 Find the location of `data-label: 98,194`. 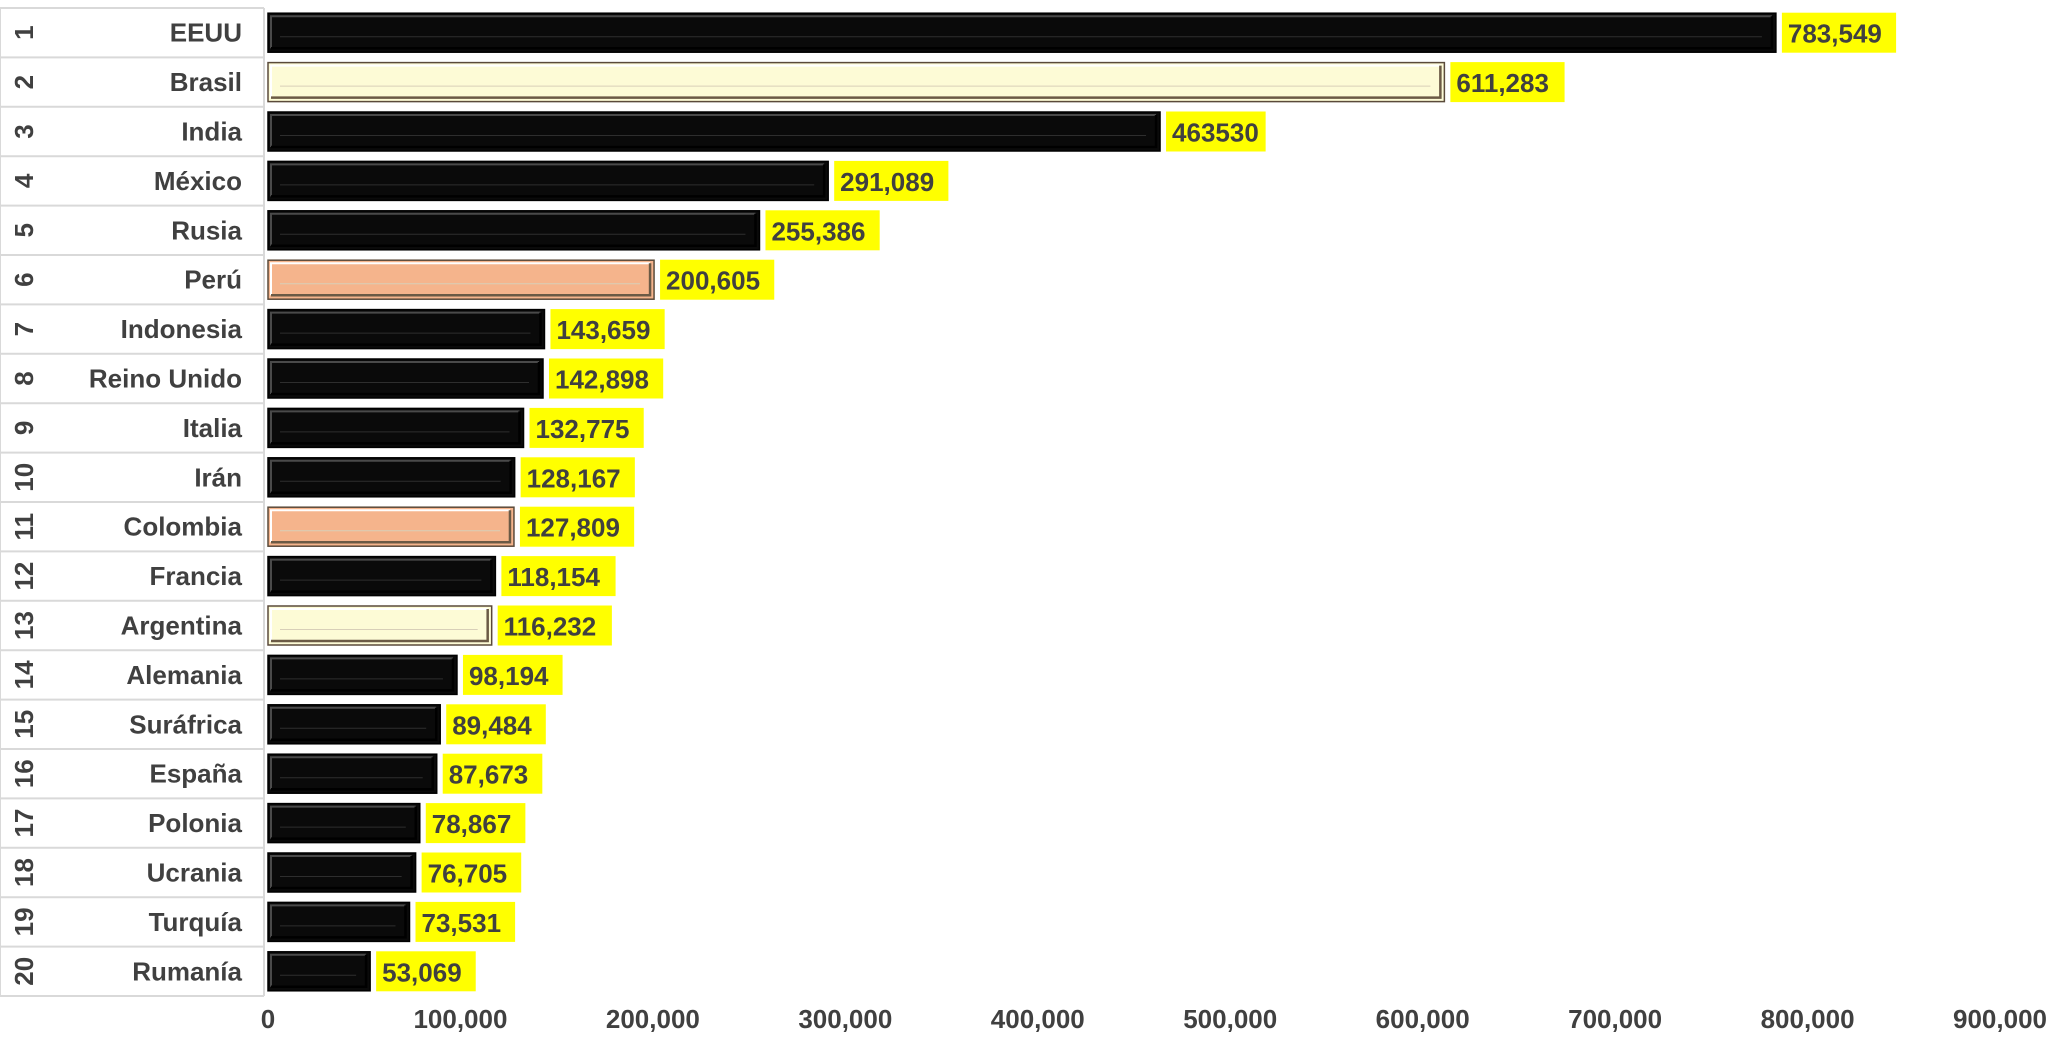

data-label: 98,194 is located at coordinates (512, 674).